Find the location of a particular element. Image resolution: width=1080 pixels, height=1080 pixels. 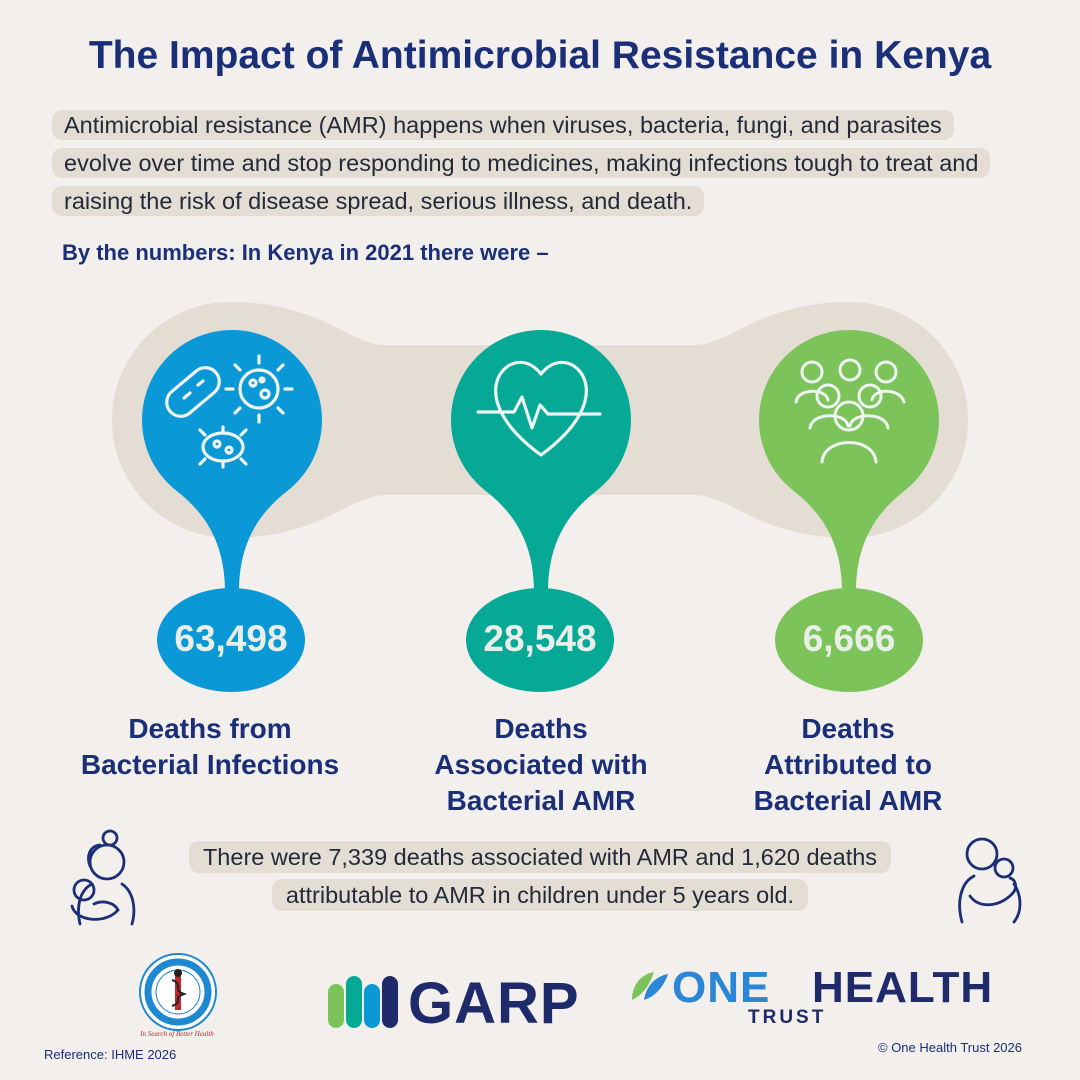

amr-attributed-deaths-label: Deaths Attributed to Bacterial AMR is located at coordinates (848, 764).